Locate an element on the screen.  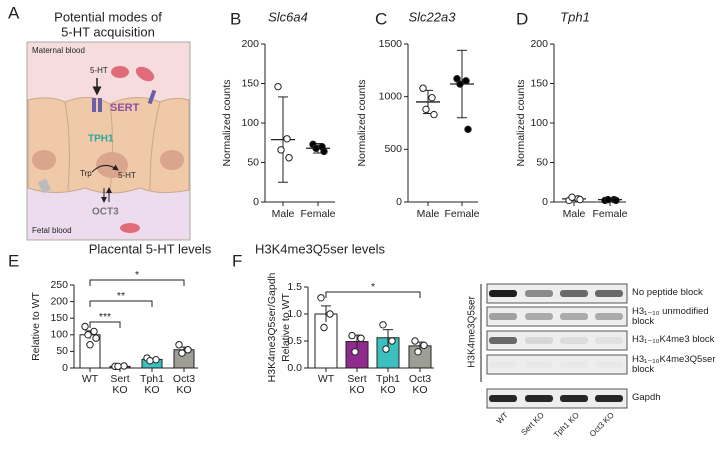
panel-letter: C is located at coordinates (381, 18).